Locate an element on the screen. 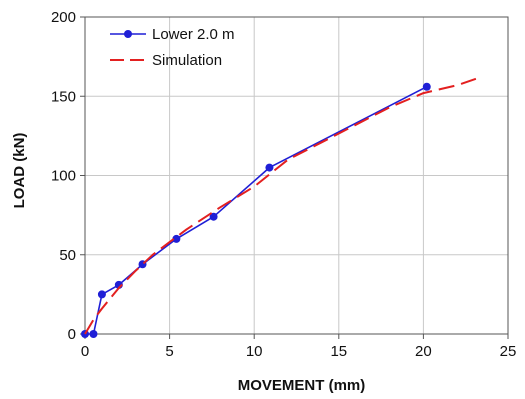 The image size is (525, 399). y-tick-label: 200 is located at coordinates (63, 17).